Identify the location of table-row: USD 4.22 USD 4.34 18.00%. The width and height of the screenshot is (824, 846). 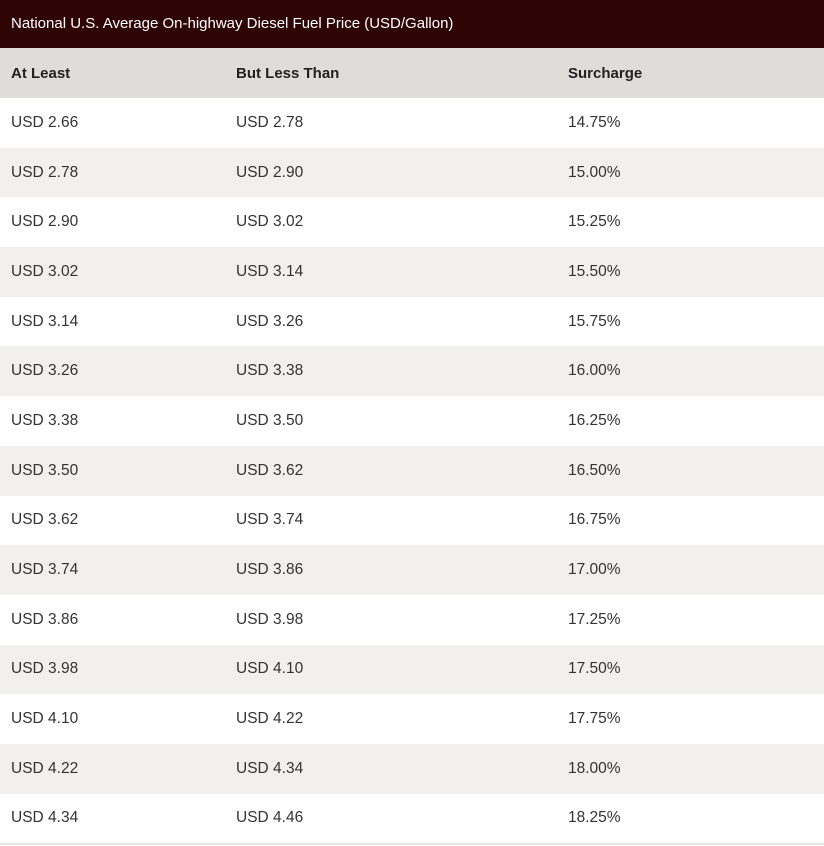
(412, 768).